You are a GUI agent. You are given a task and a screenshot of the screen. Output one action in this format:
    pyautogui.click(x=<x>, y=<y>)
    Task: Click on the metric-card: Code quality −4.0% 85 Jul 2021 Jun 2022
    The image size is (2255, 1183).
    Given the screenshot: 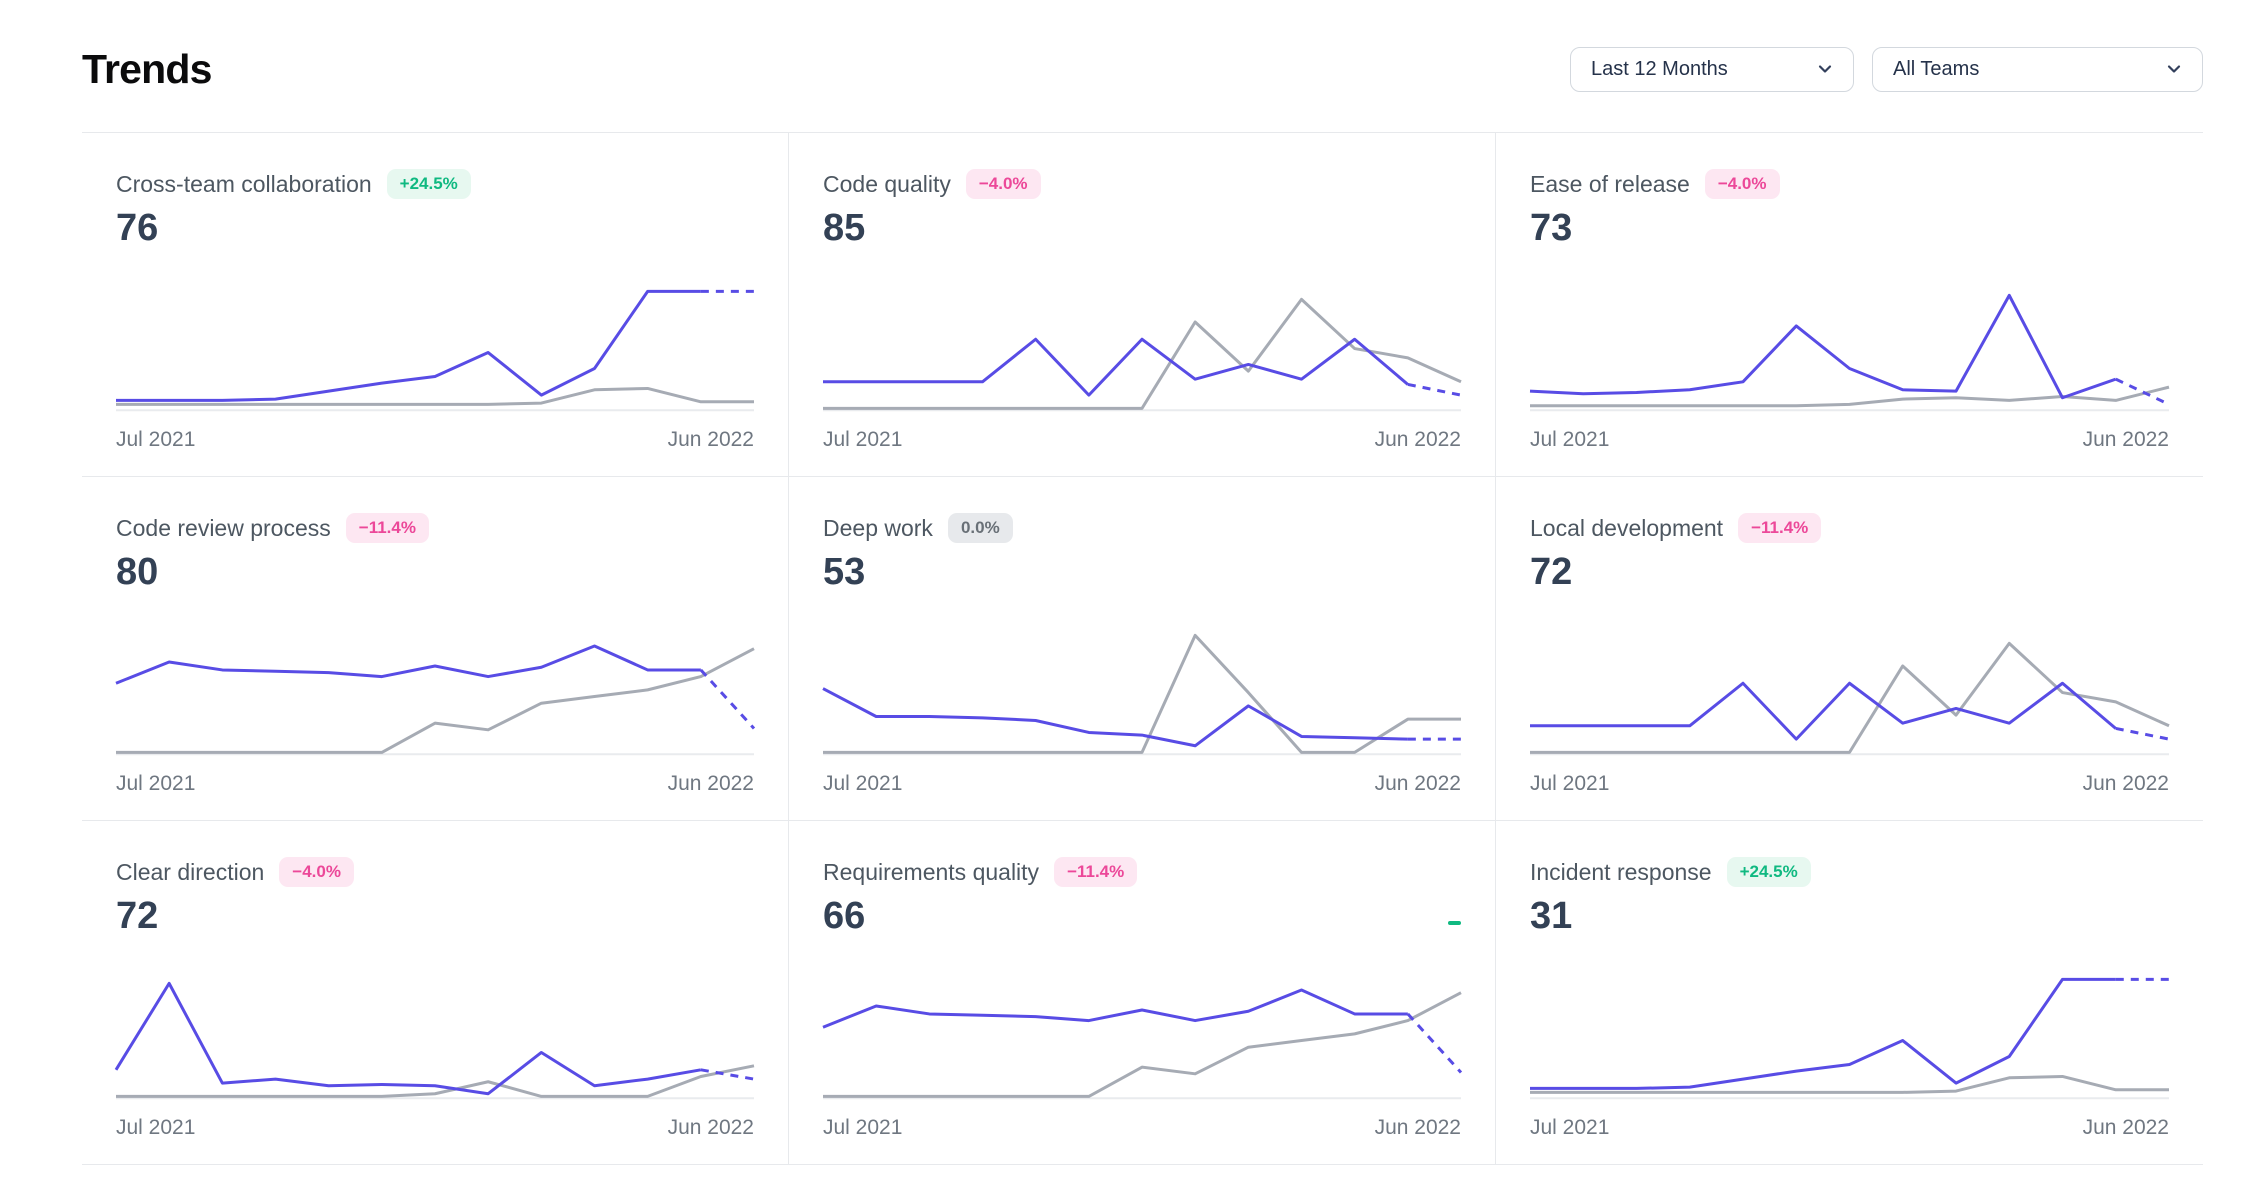 What is the action you would take?
    pyautogui.click(x=1142, y=305)
    